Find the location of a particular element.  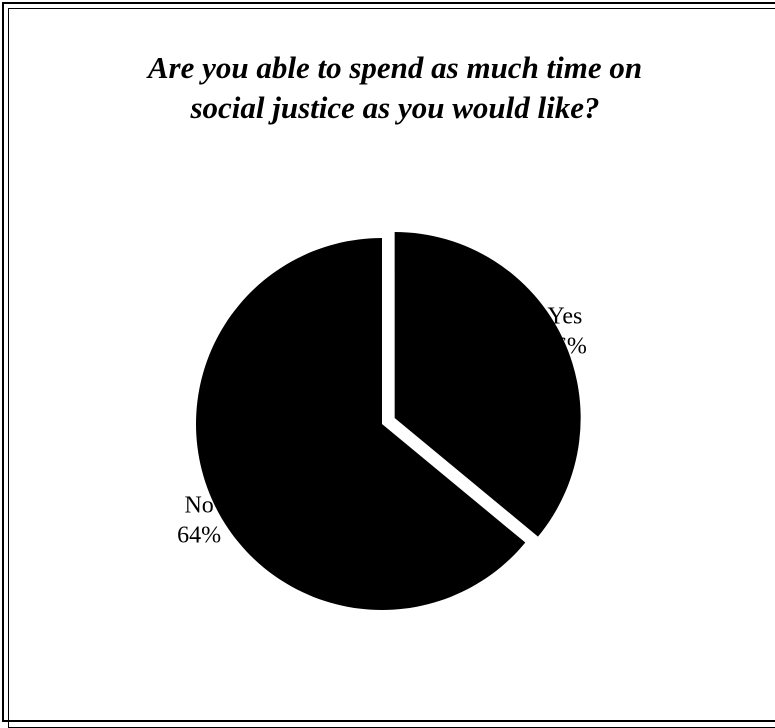

pie-slice-yes is located at coordinates (487, 384).